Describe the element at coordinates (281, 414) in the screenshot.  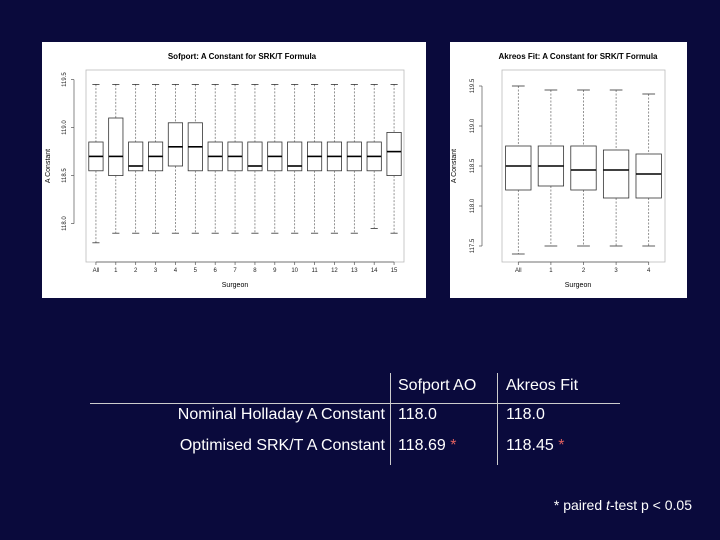
I see `row-label-nominal: Nominal Holladay A Constant` at that location.